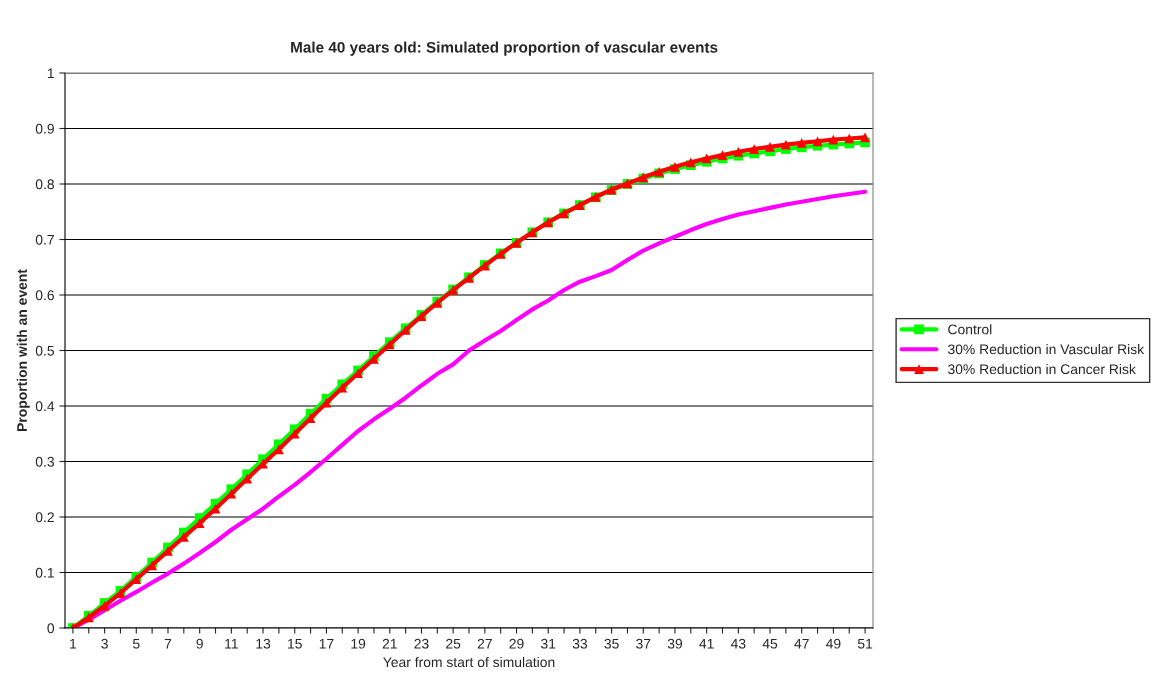 This screenshot has width=1169, height=692. What do you see at coordinates (104, 643) in the screenshot?
I see `x-tick-label: 3` at bounding box center [104, 643].